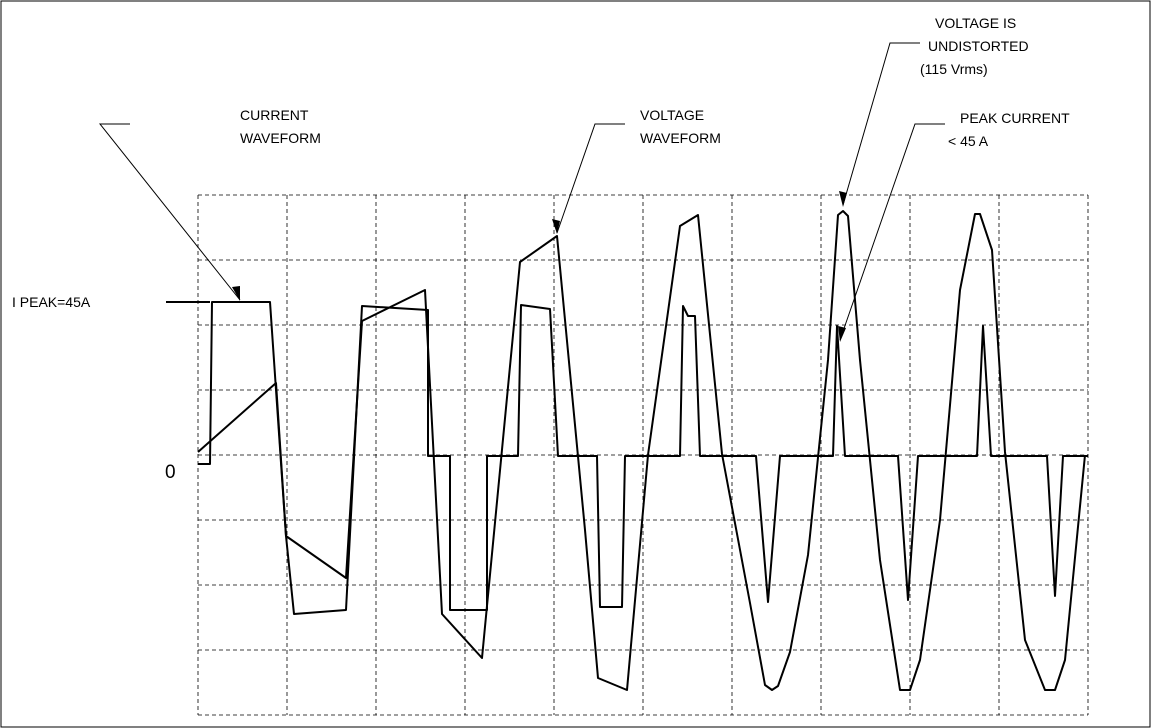  I want to click on current-leader, so click(169, 212).